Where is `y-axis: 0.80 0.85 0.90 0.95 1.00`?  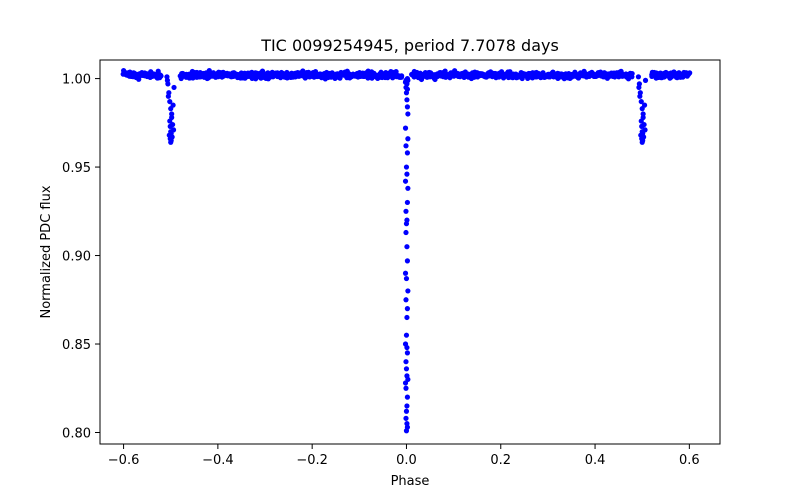
y-axis: 0.80 0.85 0.90 0.95 1.00 is located at coordinates (81, 257).